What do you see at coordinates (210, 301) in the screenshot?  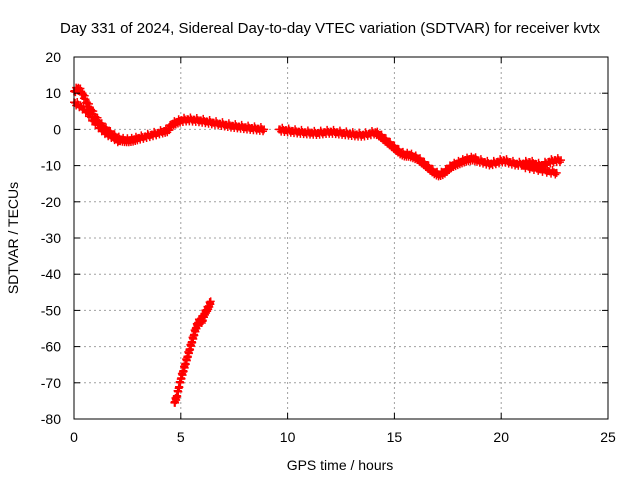 I see `data-point-steep-arc` at bounding box center [210, 301].